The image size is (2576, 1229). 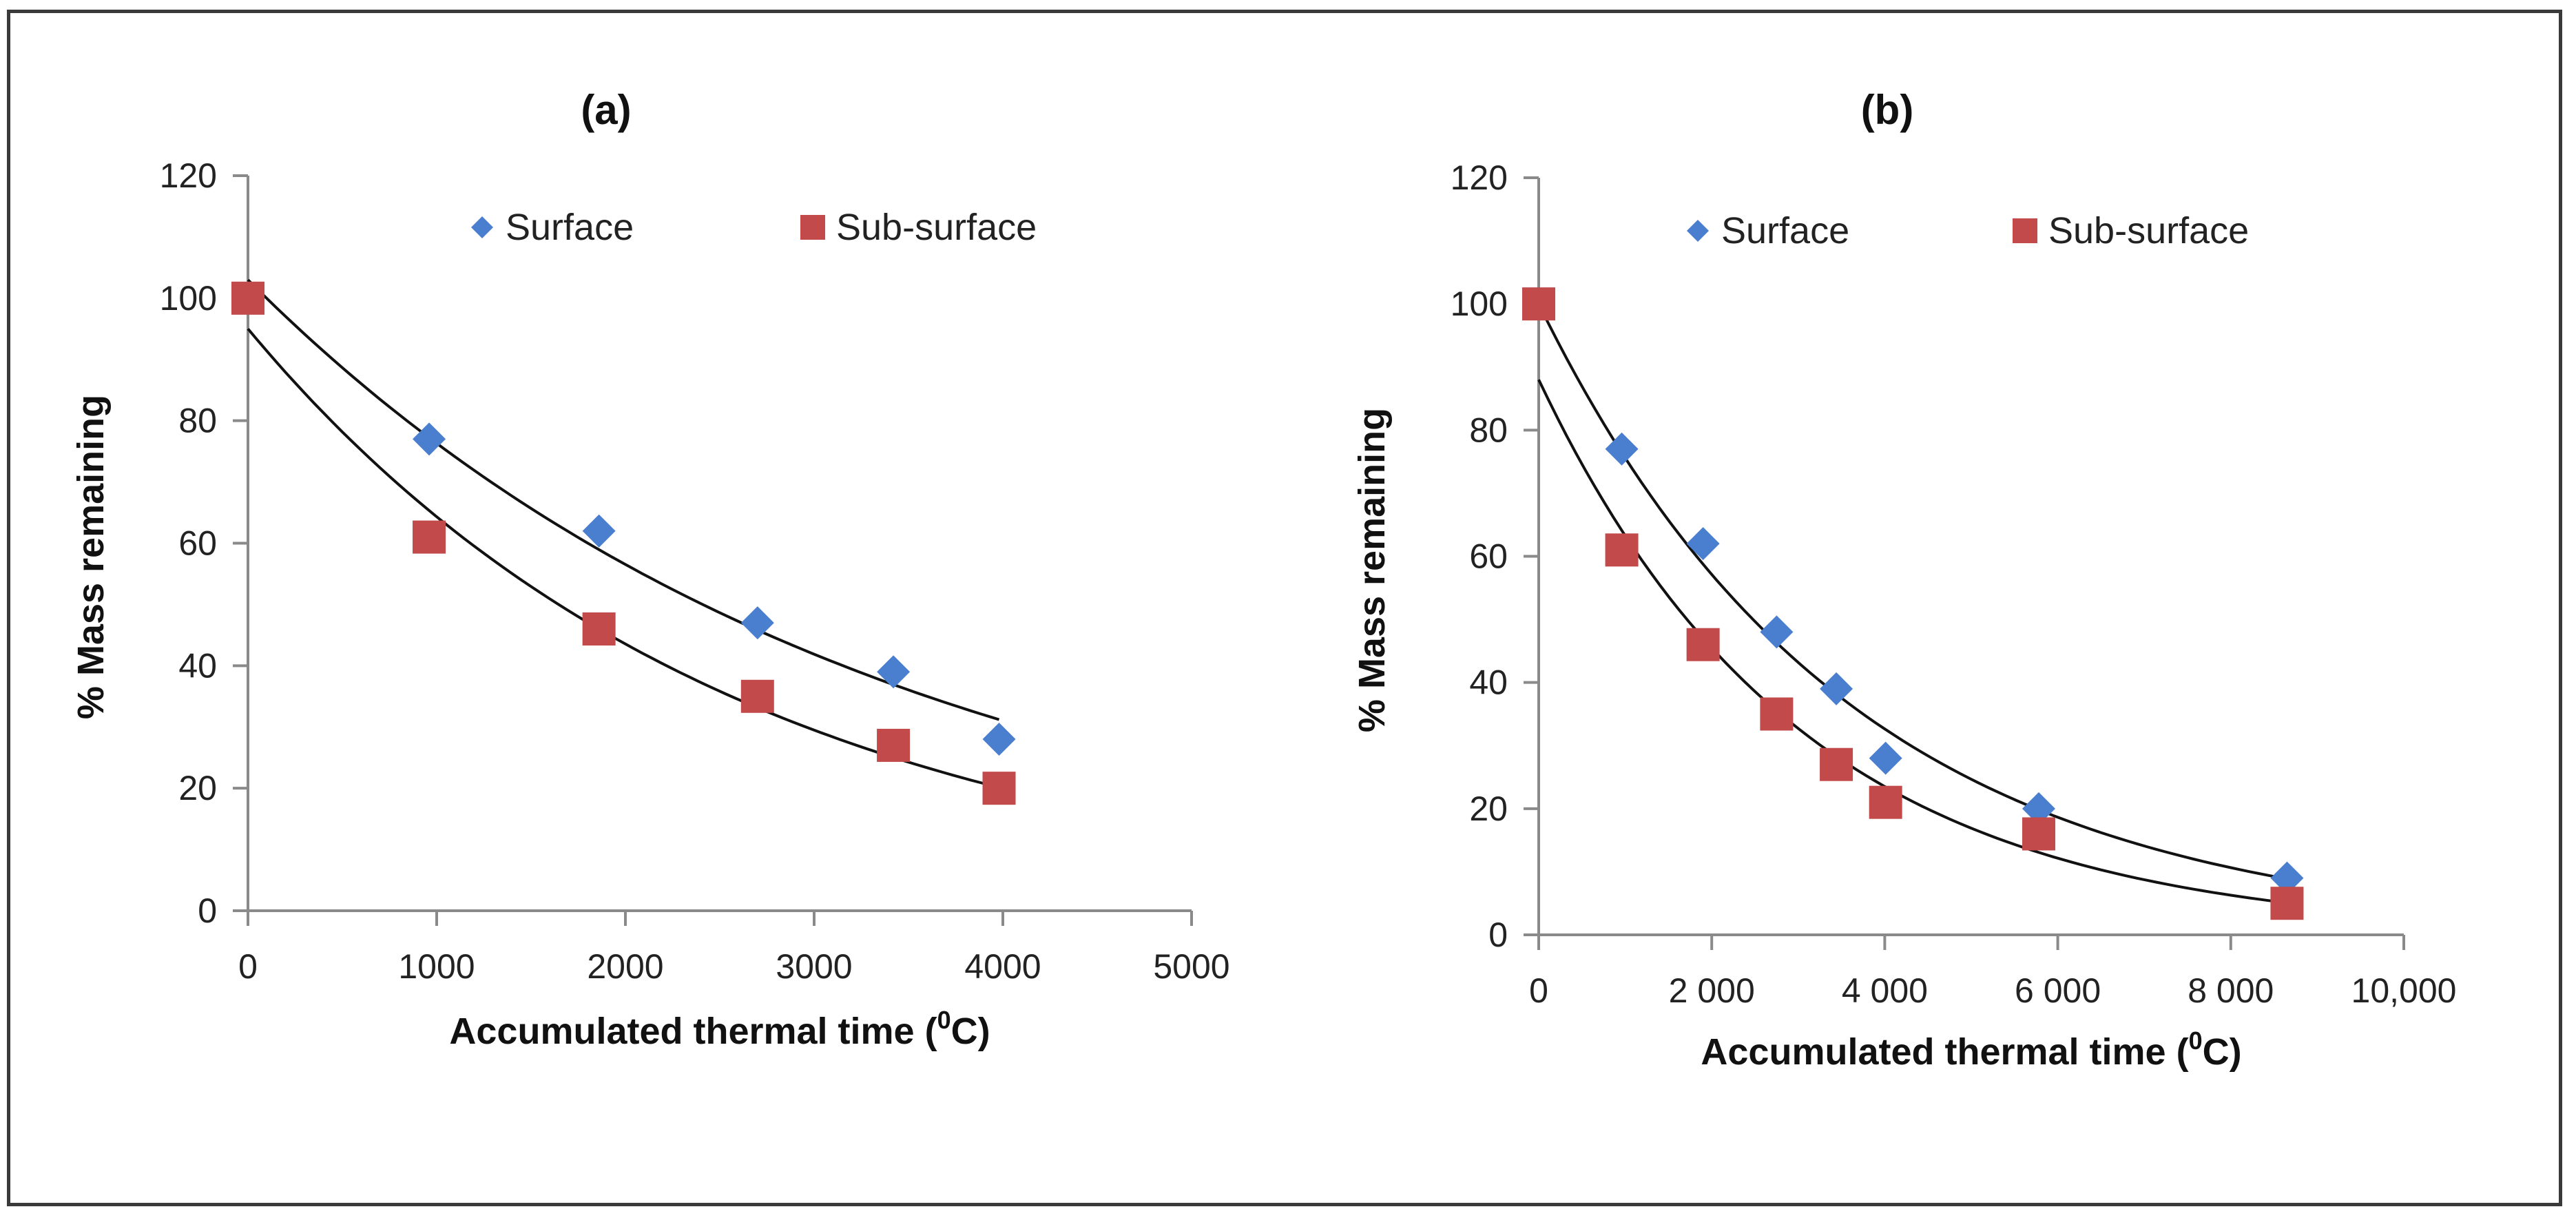 I want to click on chart-title: (b), so click(x=1887, y=110).